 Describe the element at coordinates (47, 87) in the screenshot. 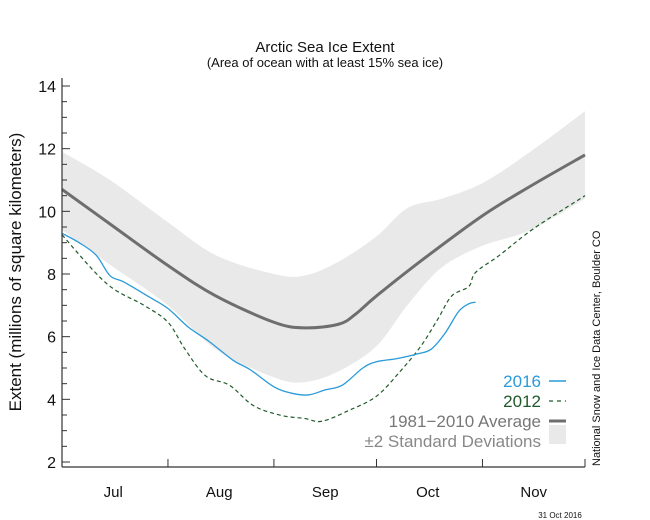

I see `y-tick-label: 14` at that location.